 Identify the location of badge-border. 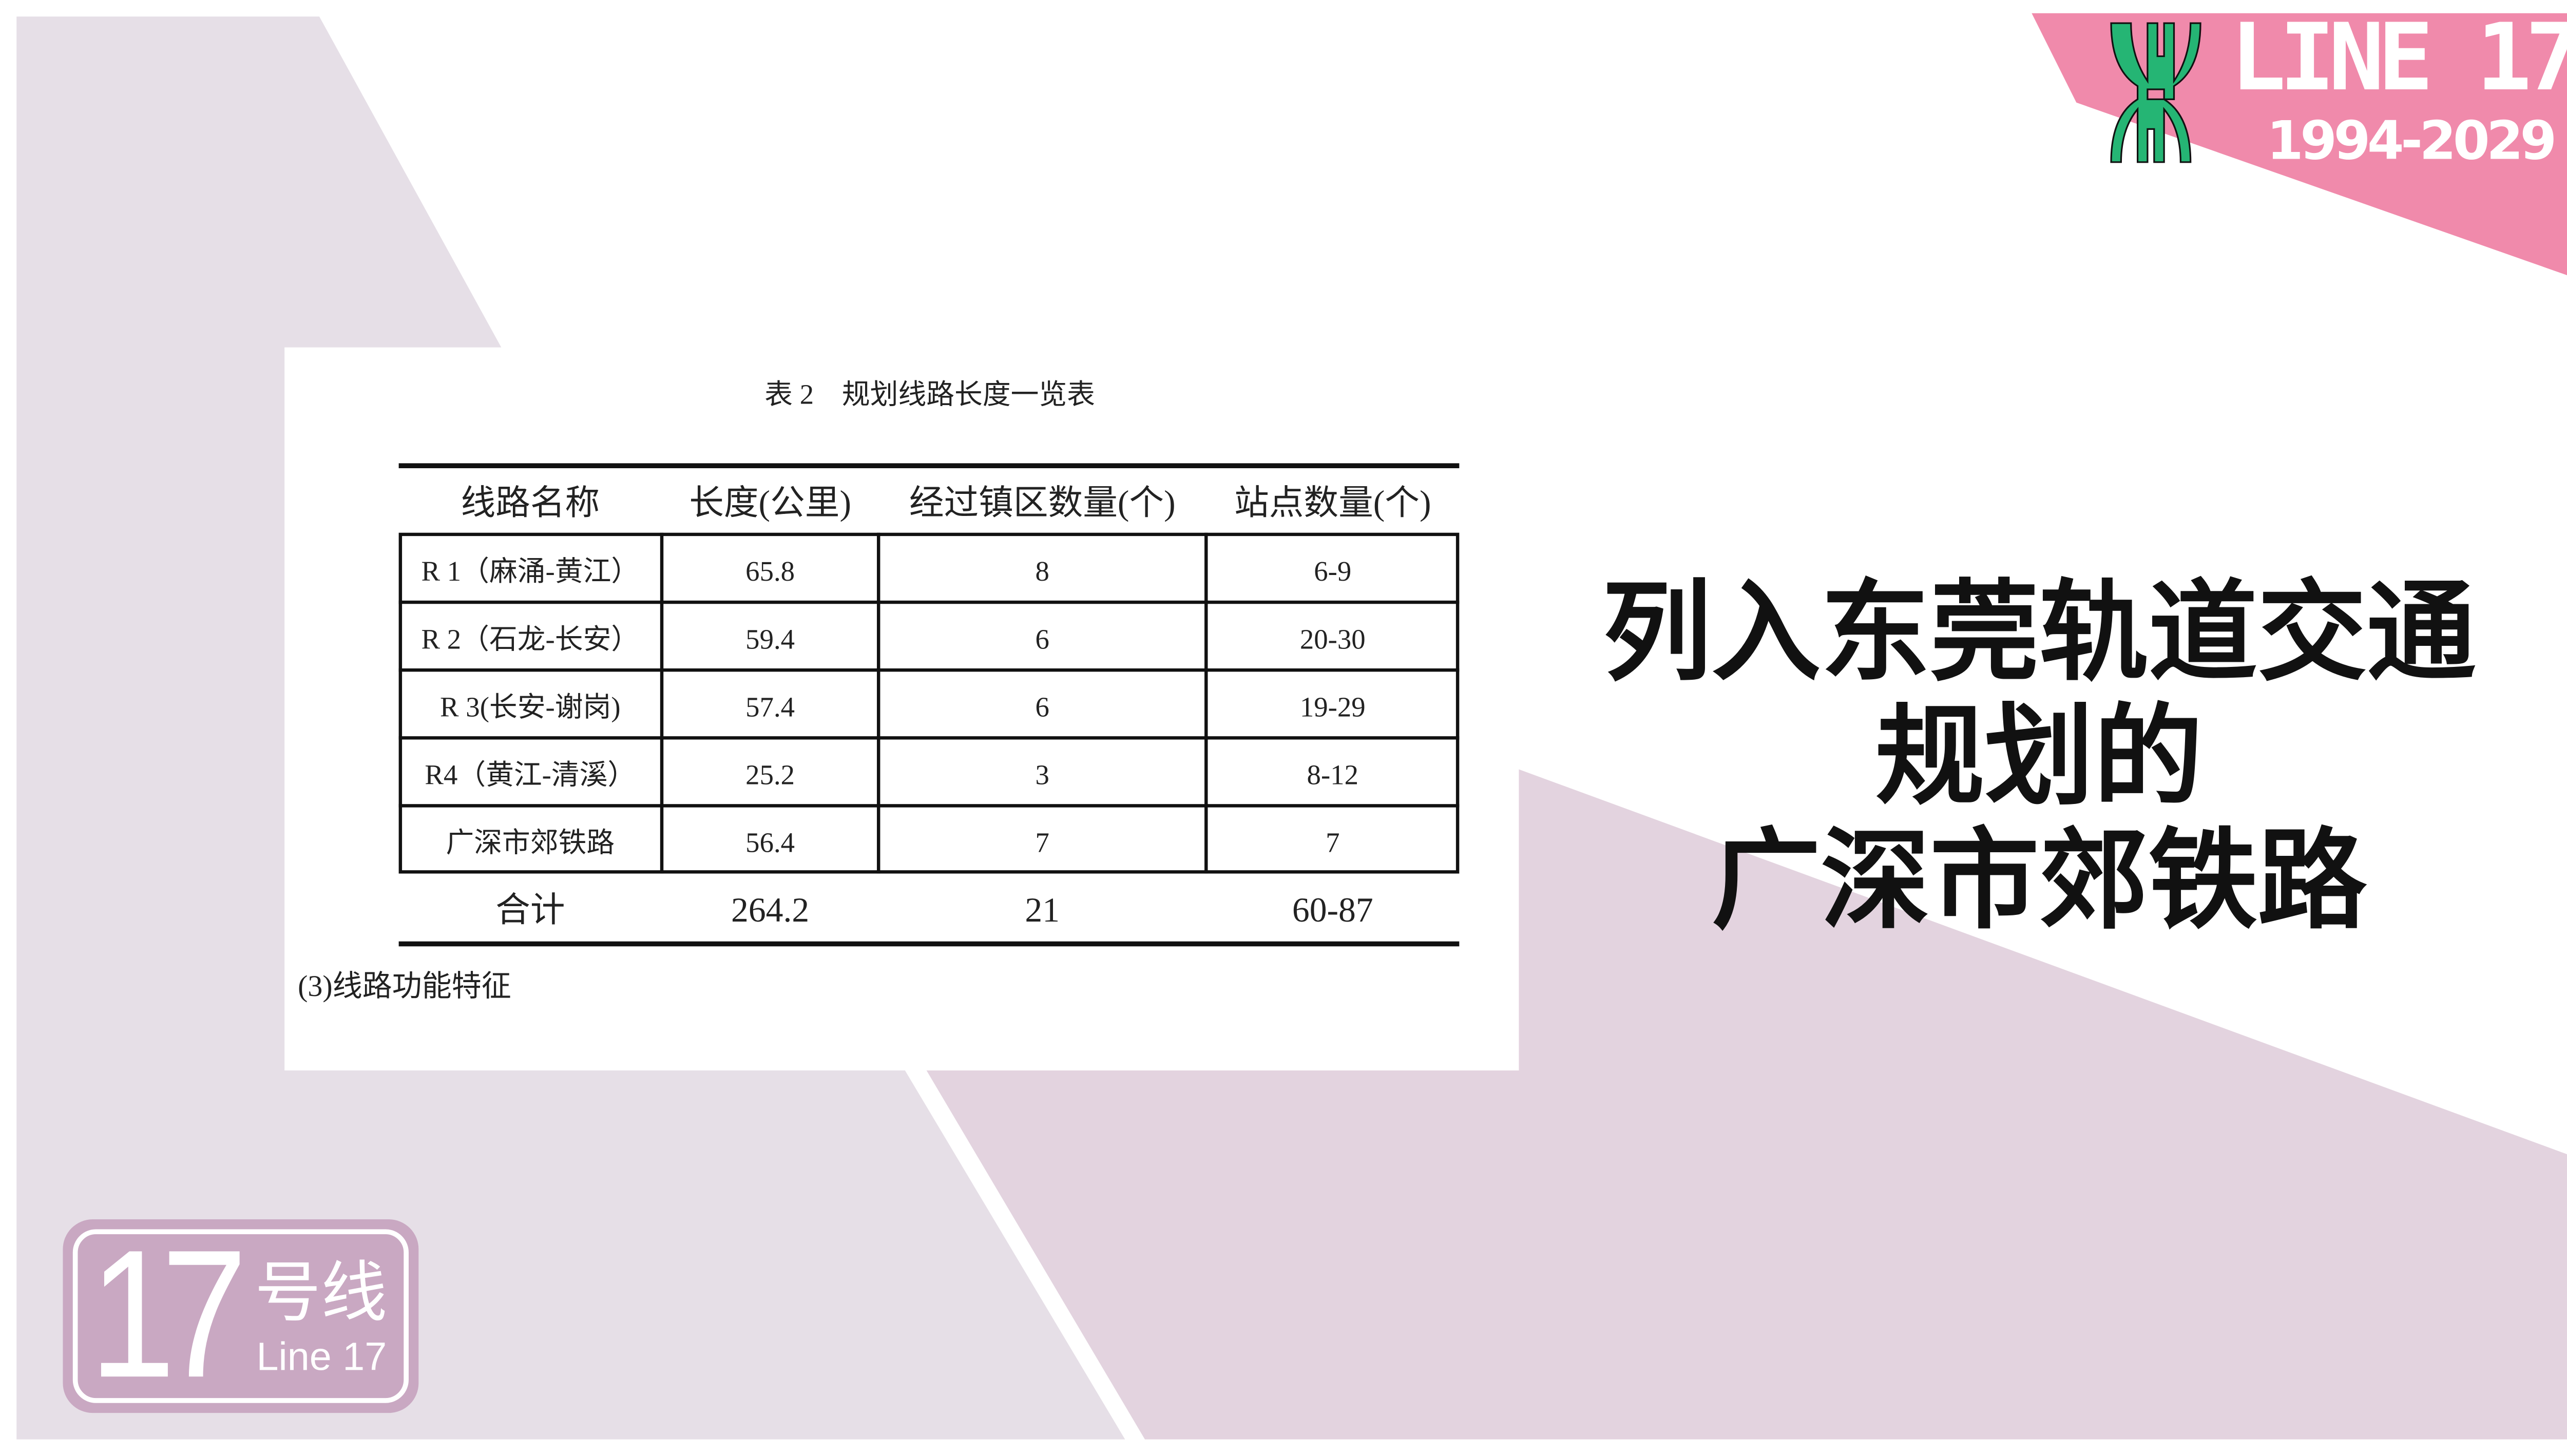
(240, 1316).